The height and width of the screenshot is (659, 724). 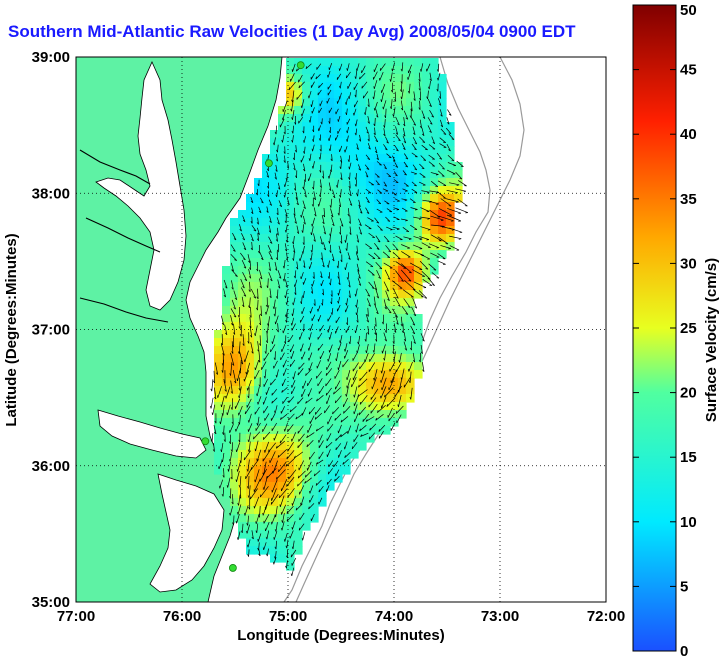 I want to click on hf-radar-stations, so click(x=253, y=316).